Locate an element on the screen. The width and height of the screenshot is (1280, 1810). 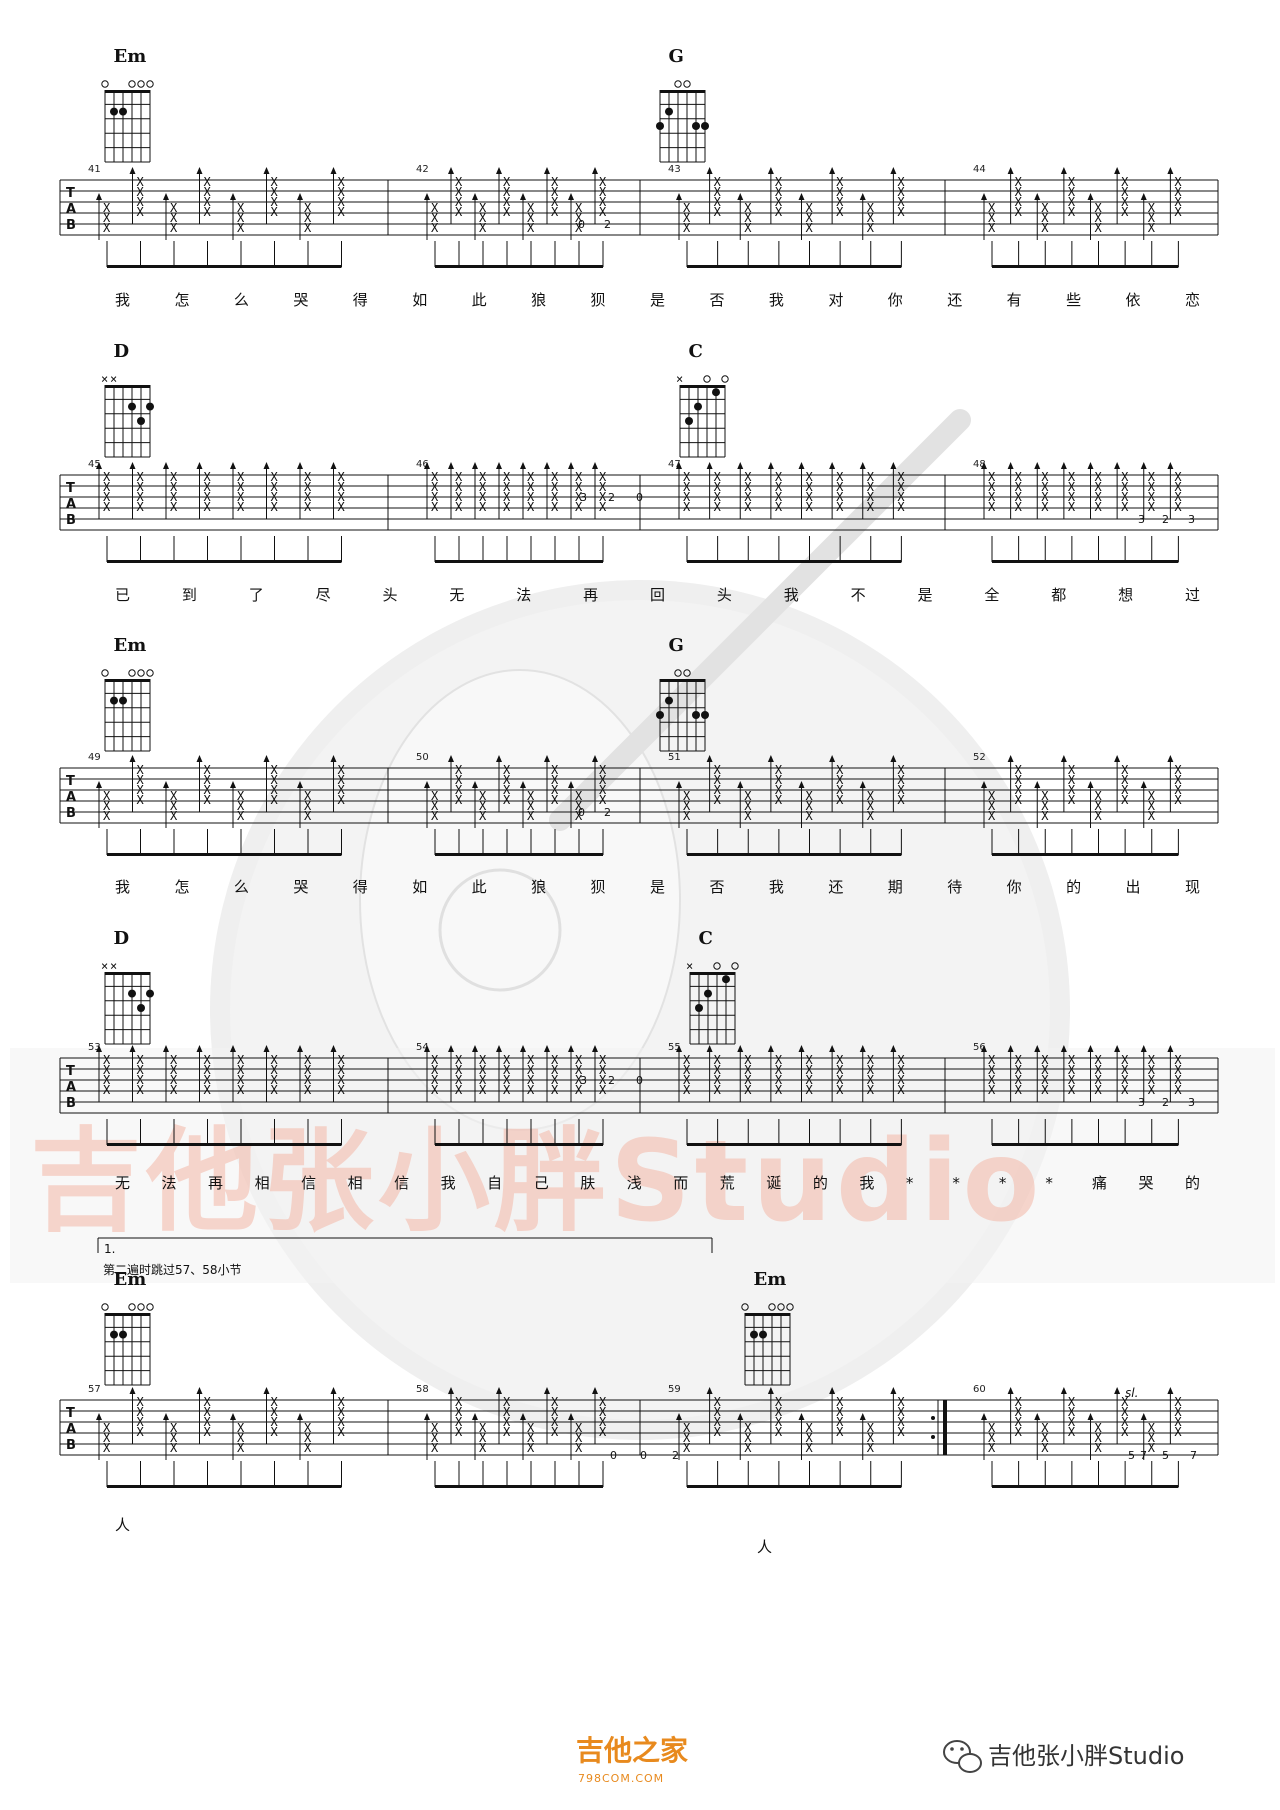
measure-number: 51 is located at coordinates (674, 757).